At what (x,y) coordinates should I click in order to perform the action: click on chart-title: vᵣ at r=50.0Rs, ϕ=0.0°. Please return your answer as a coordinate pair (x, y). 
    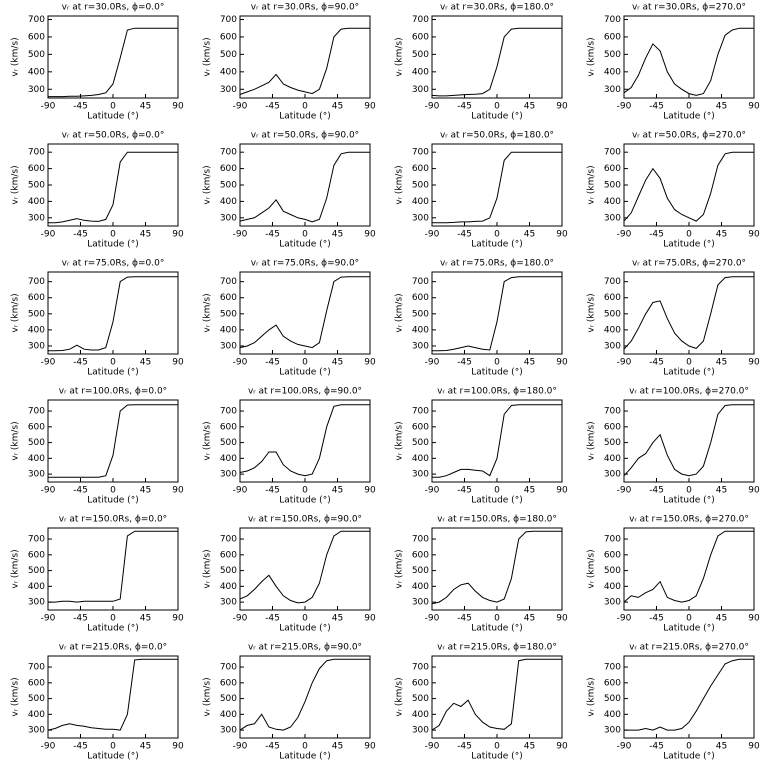
    Looking at the image, I should click on (113, 136).